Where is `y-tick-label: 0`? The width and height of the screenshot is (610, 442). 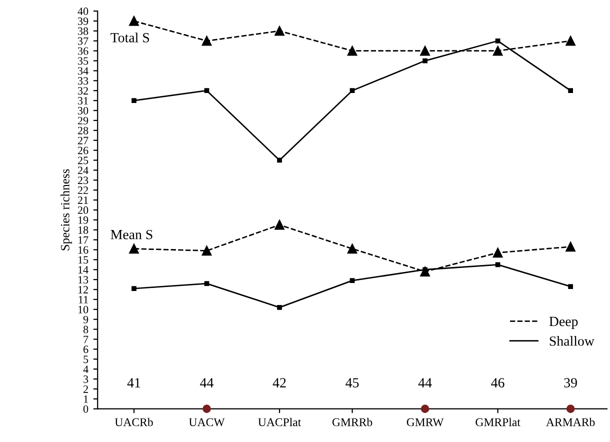 y-tick-label: 0 is located at coordinates (85, 409).